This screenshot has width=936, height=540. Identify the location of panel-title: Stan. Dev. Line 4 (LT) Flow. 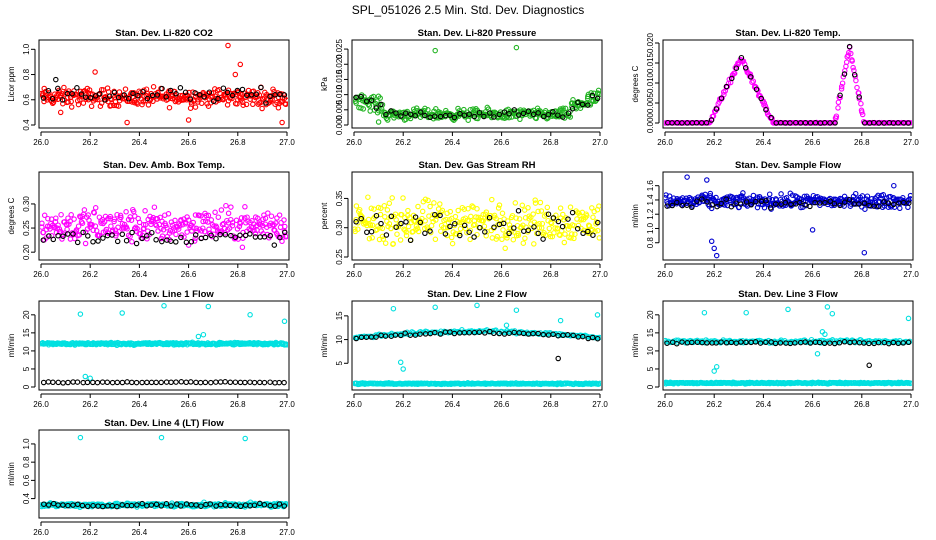
(164, 423).